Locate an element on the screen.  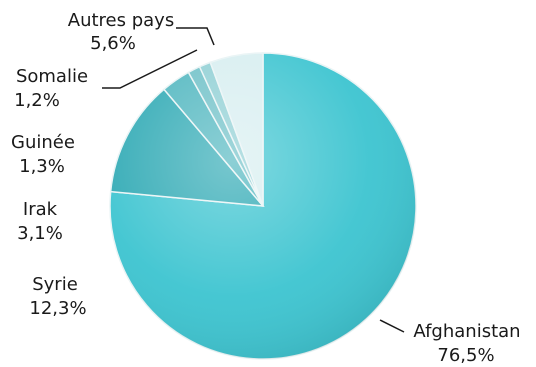
leader-line-autres-pays is located at coordinates (195, 36).